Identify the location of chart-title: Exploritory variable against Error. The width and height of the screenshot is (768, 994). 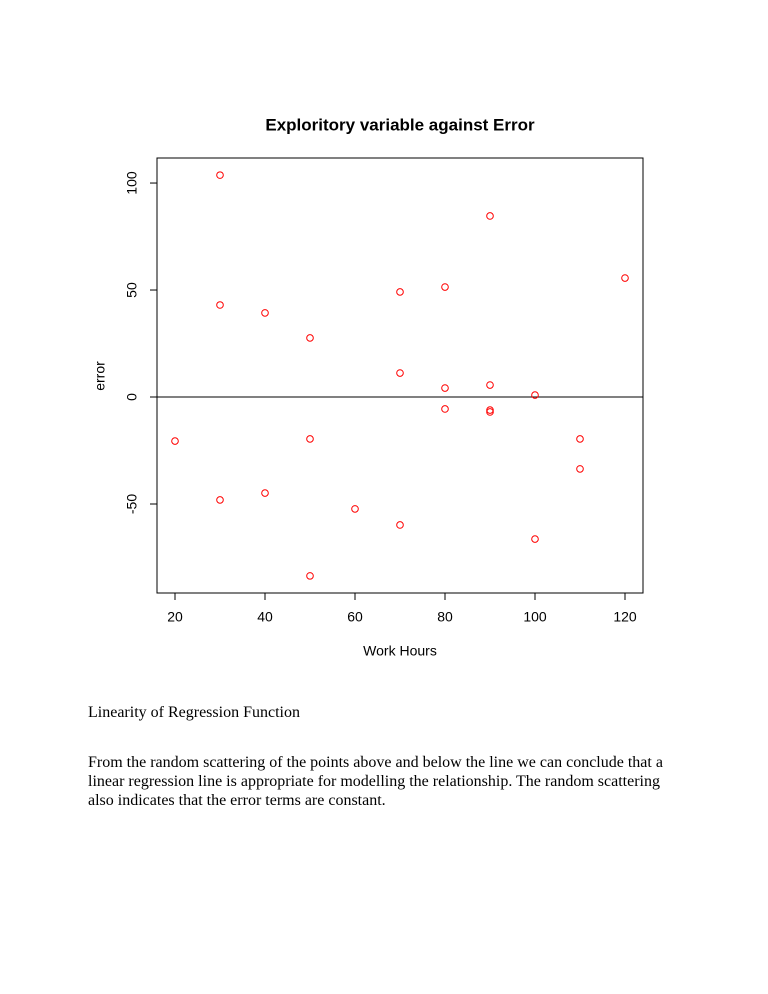
(400, 124).